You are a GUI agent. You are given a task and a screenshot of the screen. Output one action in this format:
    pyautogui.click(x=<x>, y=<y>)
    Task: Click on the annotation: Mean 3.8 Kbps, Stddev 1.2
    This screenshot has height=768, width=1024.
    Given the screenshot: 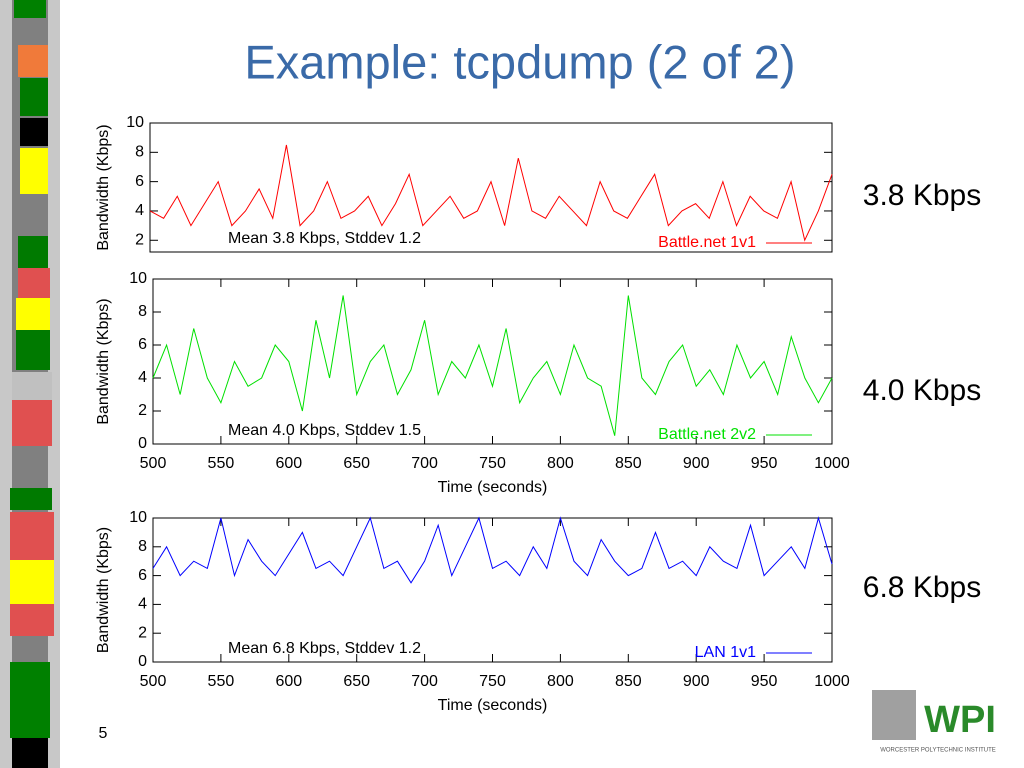 What is the action you would take?
    pyautogui.click(x=324, y=238)
    